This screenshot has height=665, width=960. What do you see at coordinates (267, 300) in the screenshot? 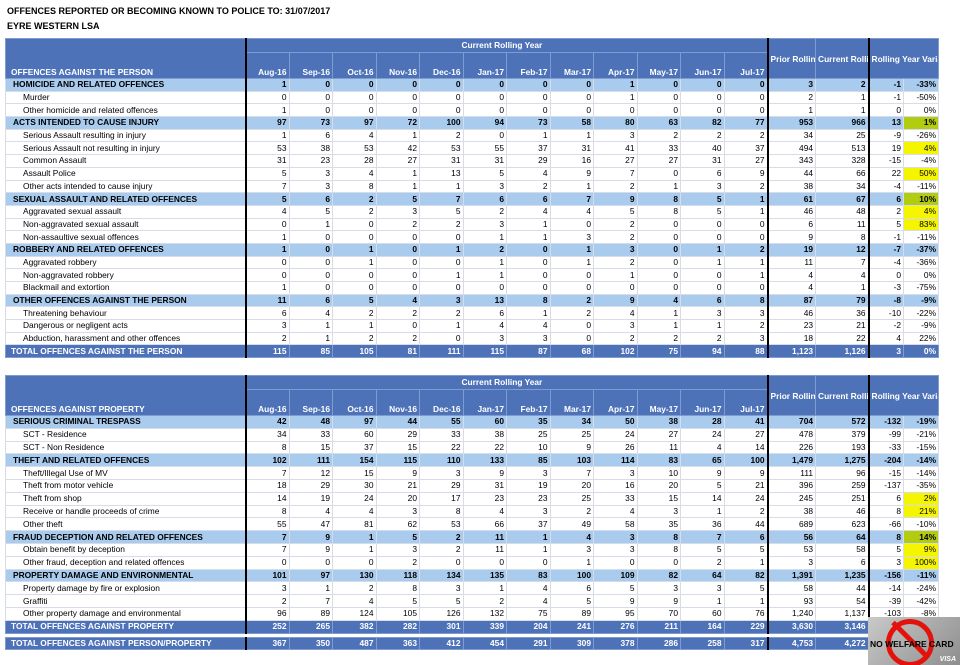
I see `month-value: 11` at bounding box center [267, 300].